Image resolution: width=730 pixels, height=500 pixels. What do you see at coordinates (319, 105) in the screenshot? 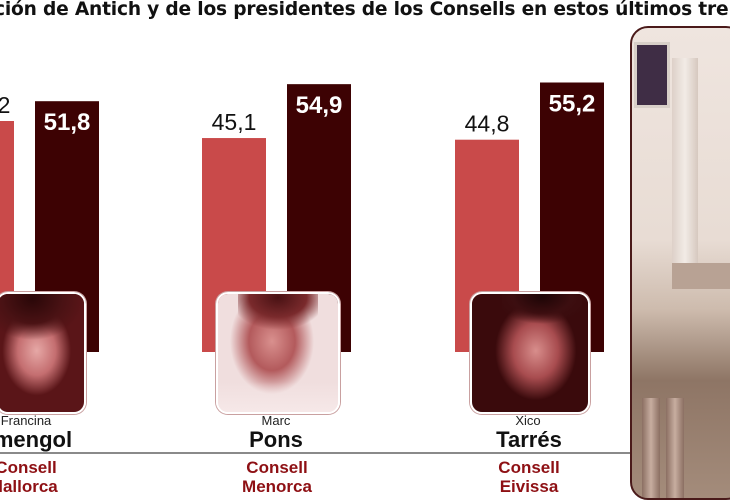
I see `data-label-dark-1: 54,9` at bounding box center [319, 105].